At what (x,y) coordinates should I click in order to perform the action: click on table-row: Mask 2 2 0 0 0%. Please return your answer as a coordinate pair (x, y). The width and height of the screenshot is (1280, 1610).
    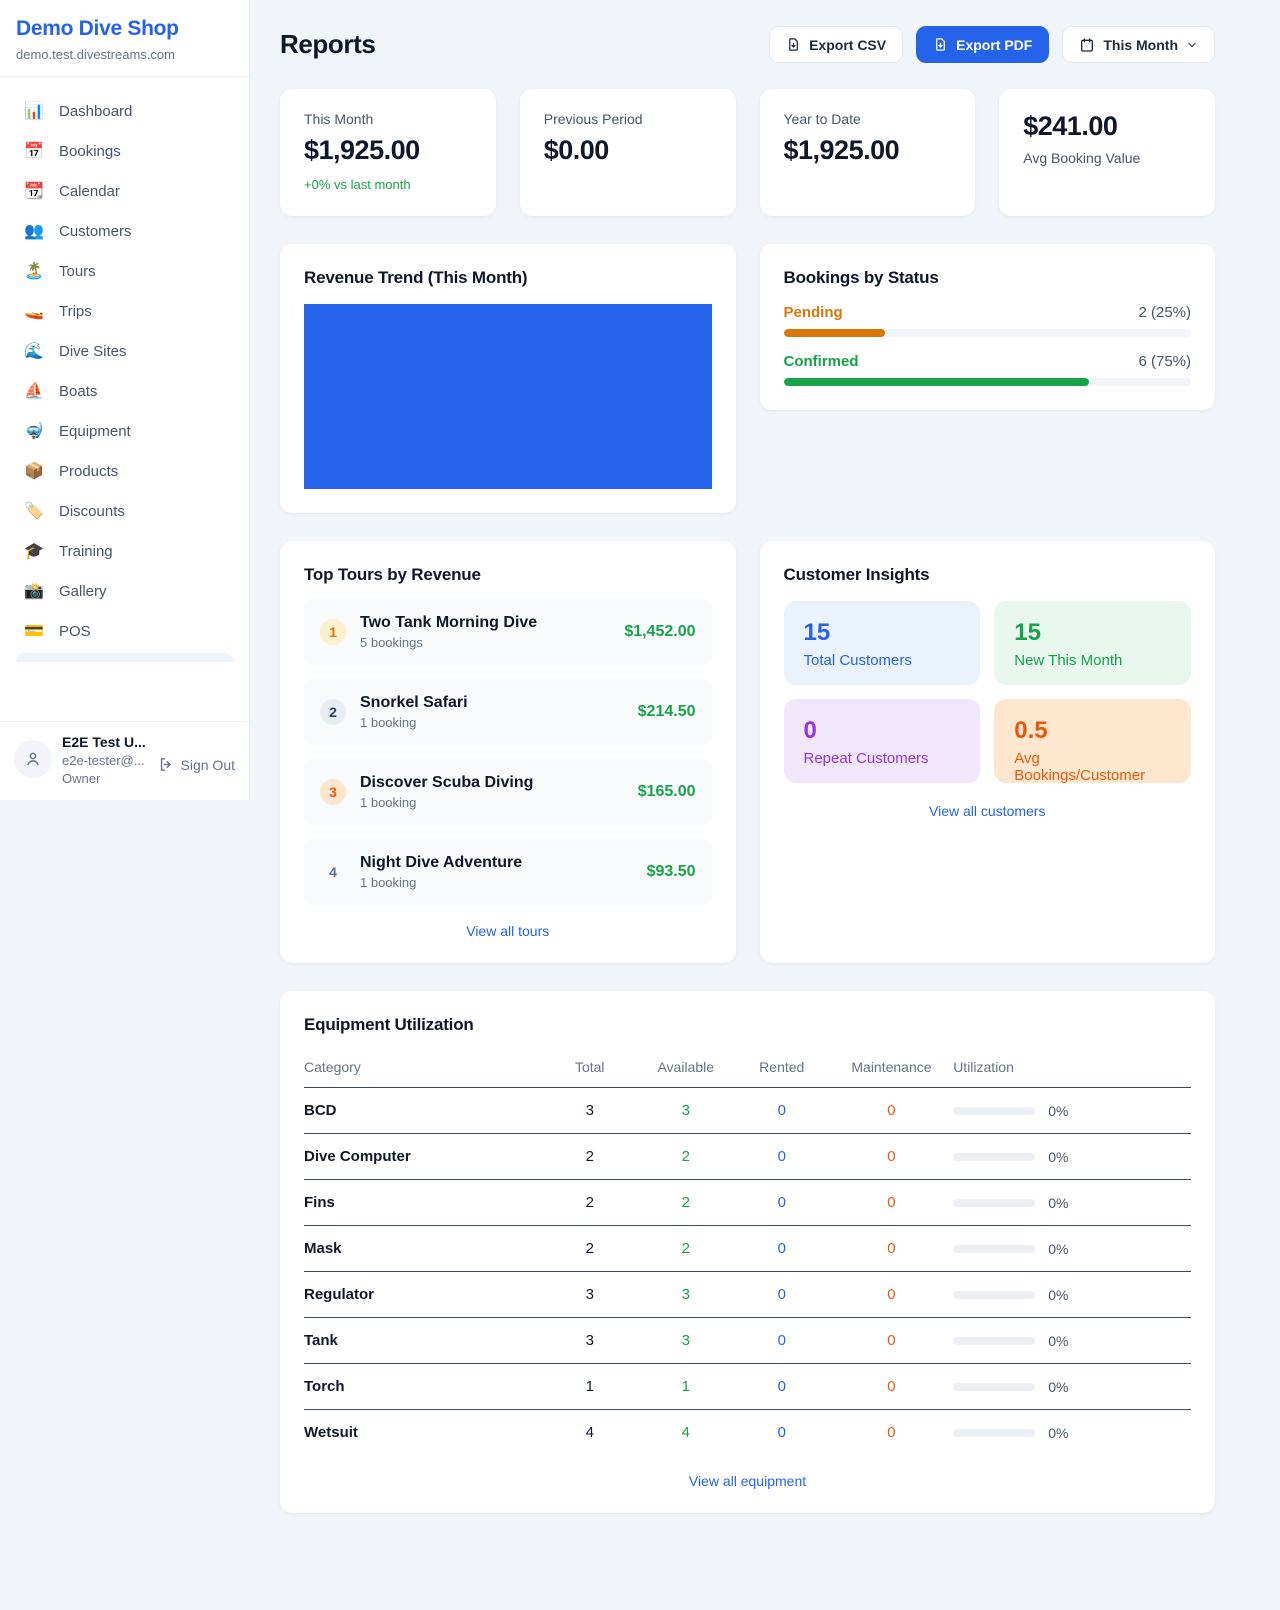
    Looking at the image, I should click on (747, 1248).